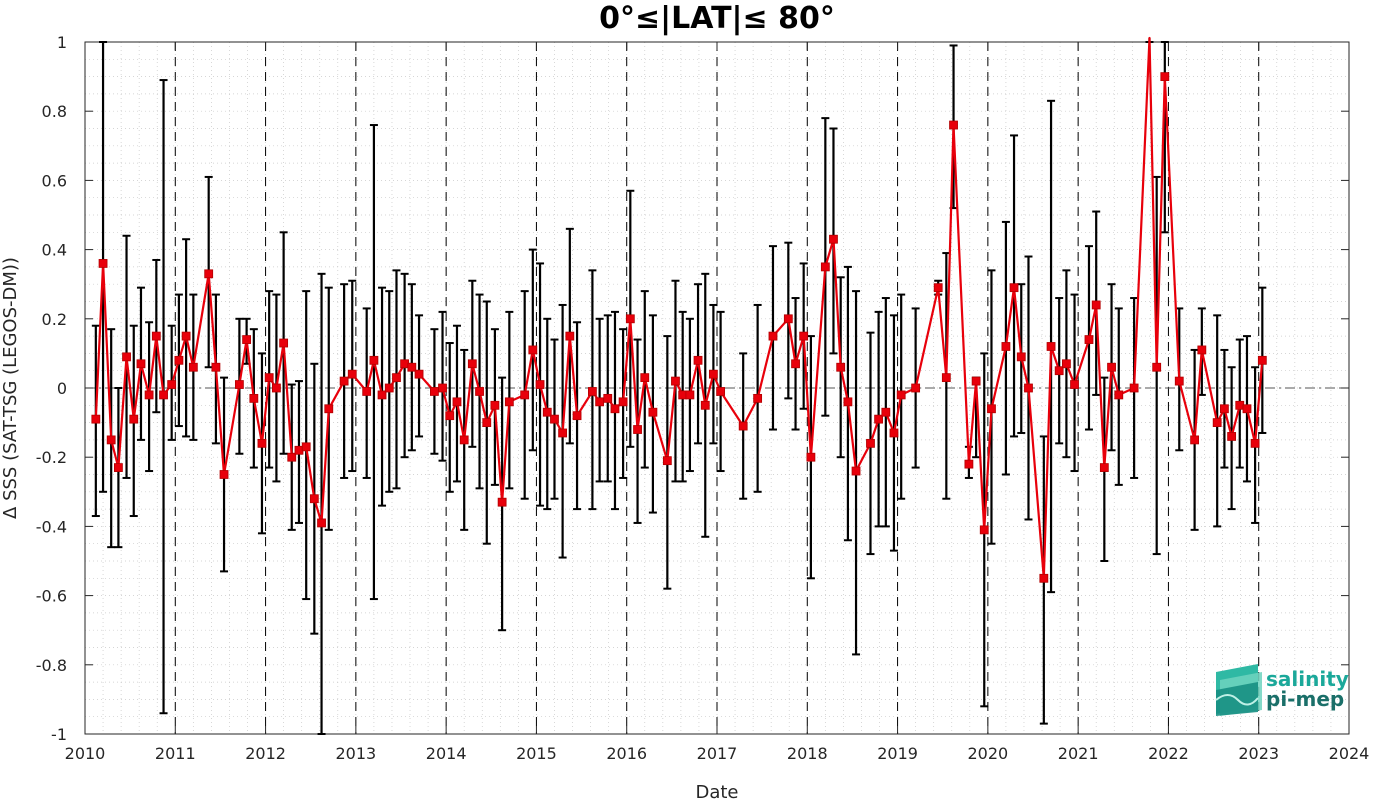  I want to click on y-tick-label: 0.8, so click(54, 111).